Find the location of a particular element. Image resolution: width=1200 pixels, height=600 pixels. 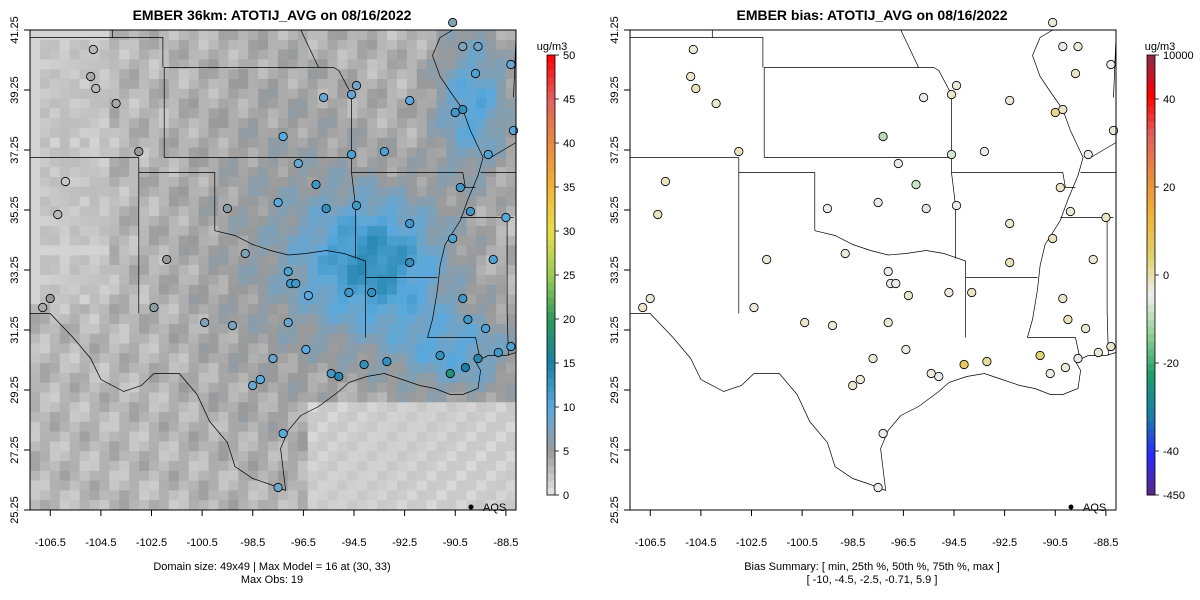

colorbar-segment is located at coordinates (1151, 176).